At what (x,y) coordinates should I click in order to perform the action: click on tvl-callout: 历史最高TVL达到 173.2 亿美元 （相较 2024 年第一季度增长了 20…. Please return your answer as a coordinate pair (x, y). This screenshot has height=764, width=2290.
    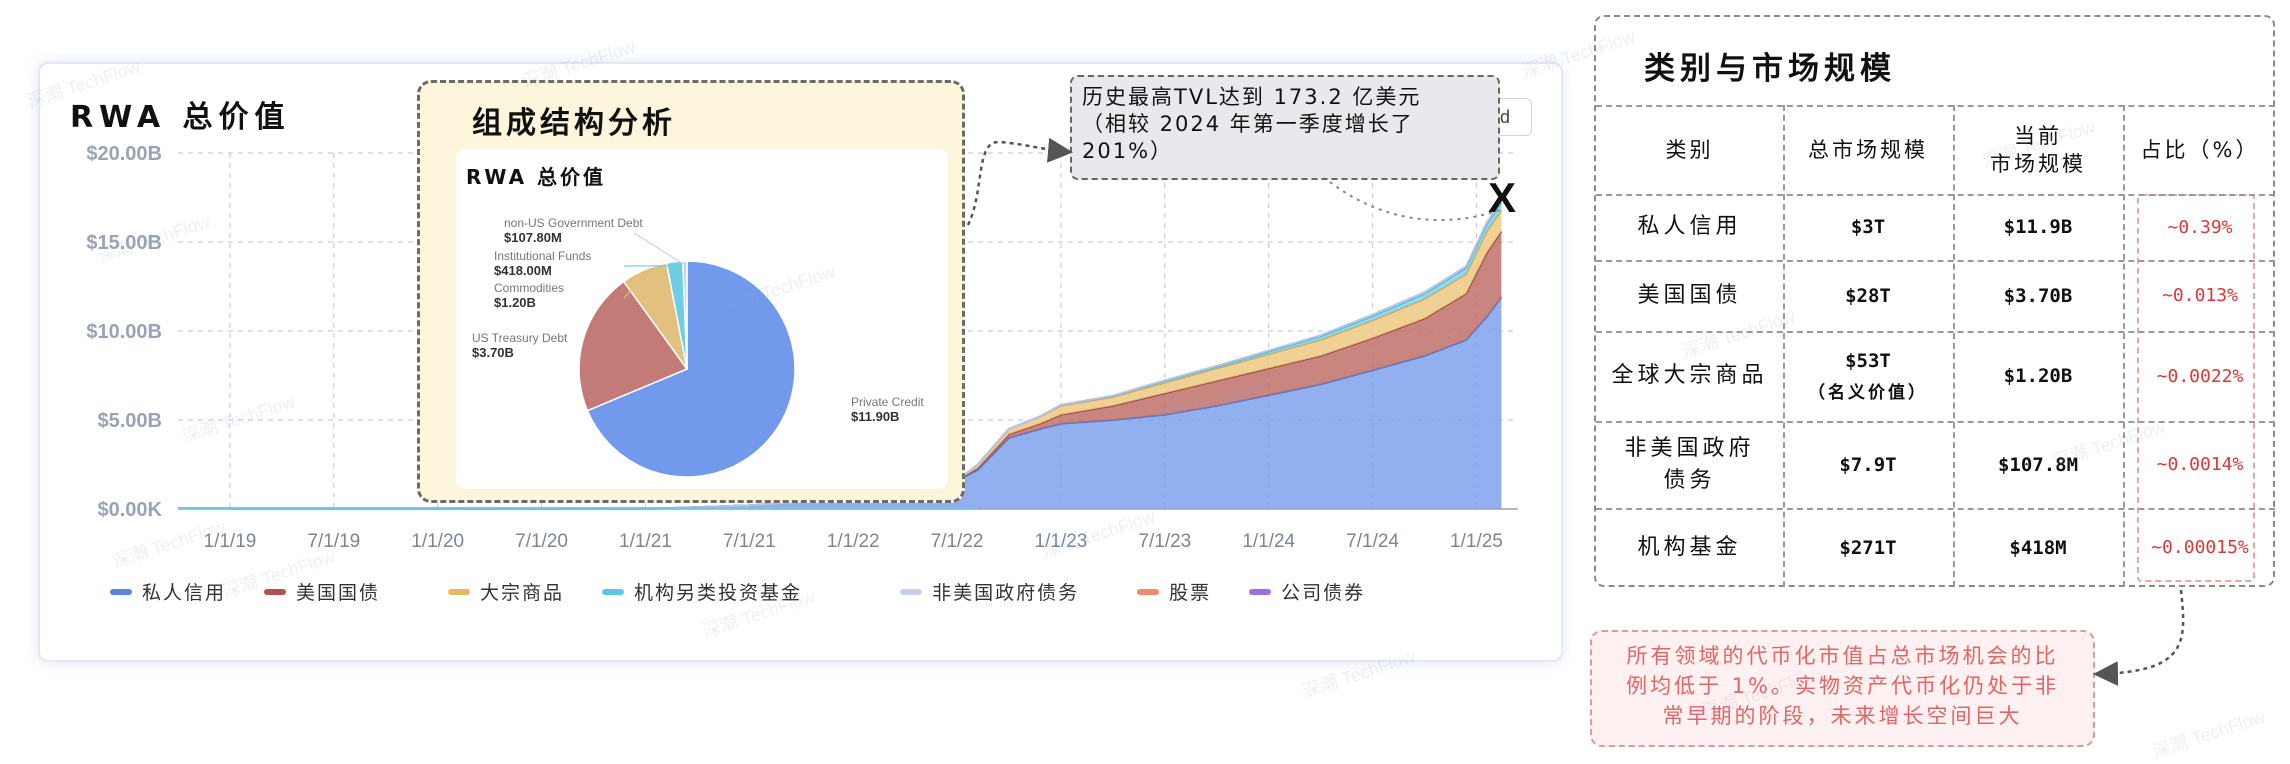
    Looking at the image, I should click on (1285, 127).